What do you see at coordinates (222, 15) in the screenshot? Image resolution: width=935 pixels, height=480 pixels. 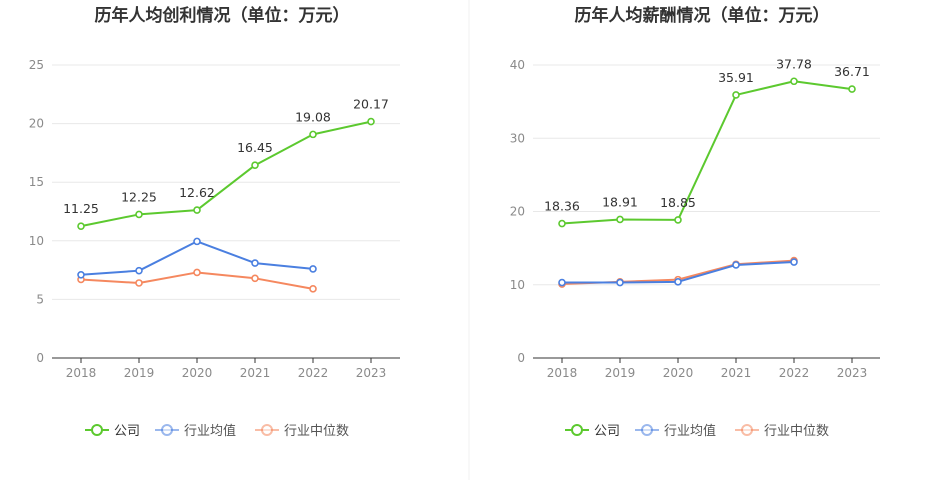 I see `chart-title: 历年人均创利情况（单位：万元）` at bounding box center [222, 15].